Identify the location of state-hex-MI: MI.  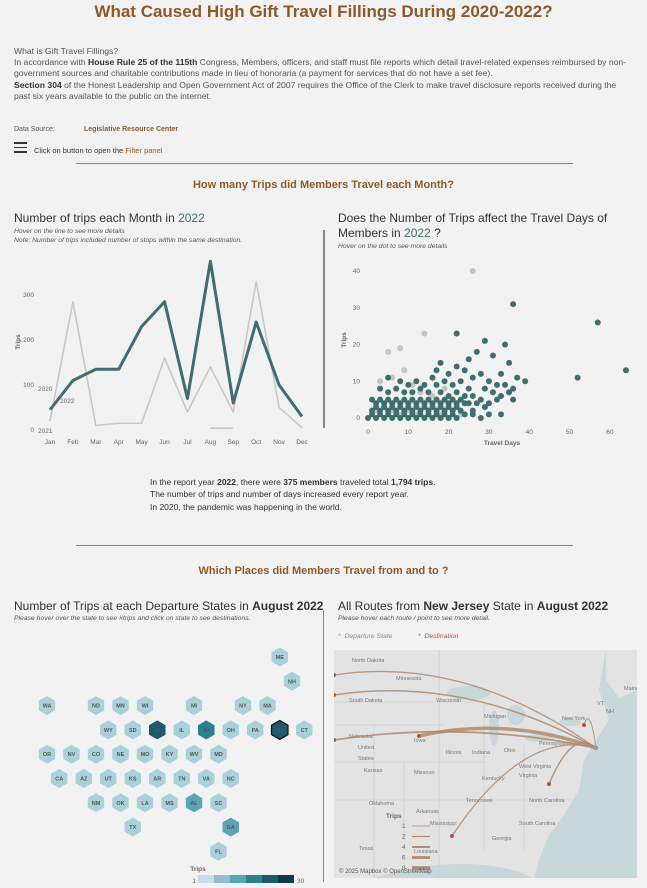
(194, 706).